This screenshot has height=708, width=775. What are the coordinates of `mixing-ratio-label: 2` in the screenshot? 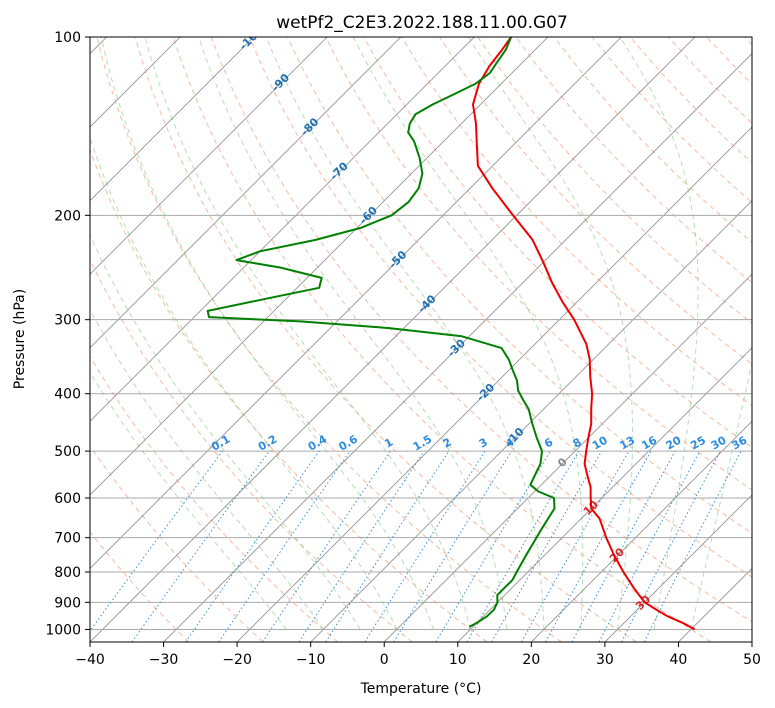 It's located at (447, 443).